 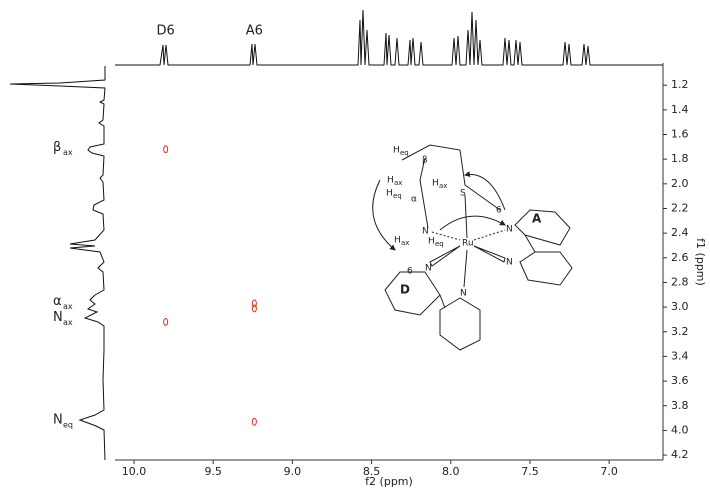 What do you see at coordinates (372, 471) in the screenshot?
I see `x-tick-label: 8.5` at bounding box center [372, 471].